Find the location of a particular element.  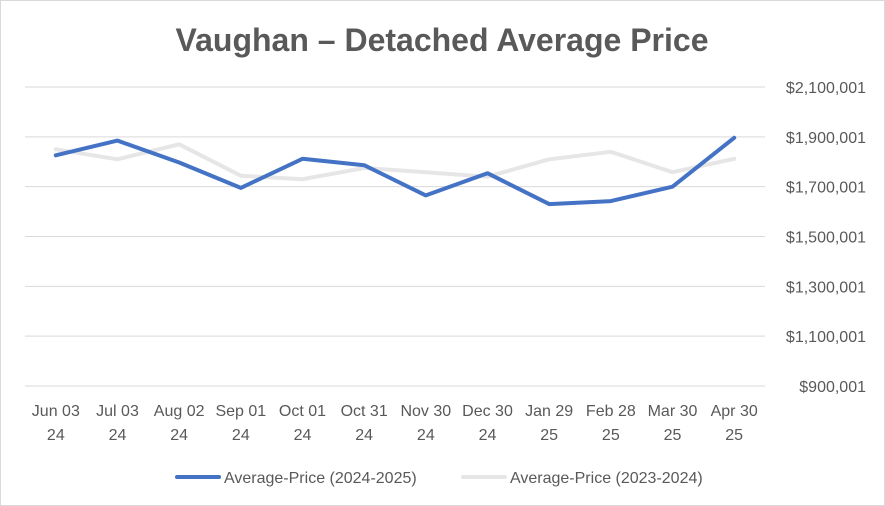

x-tick-label: Nov 30 is located at coordinates (425, 411).